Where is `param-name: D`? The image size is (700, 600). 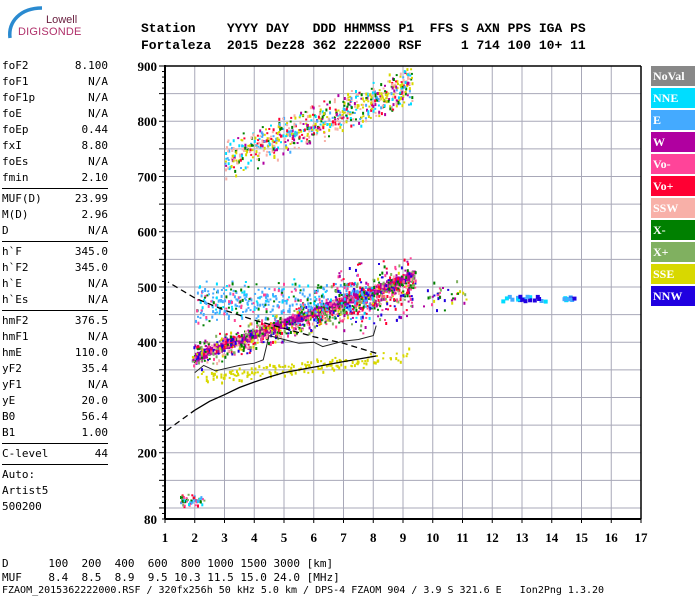
param-name: D is located at coordinates (5, 230).